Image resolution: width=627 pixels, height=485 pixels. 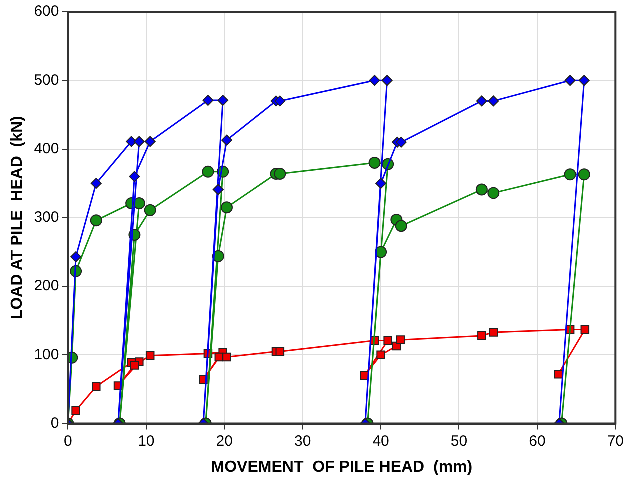 I want to click on x-tick-label: 10, so click(x=146, y=441).